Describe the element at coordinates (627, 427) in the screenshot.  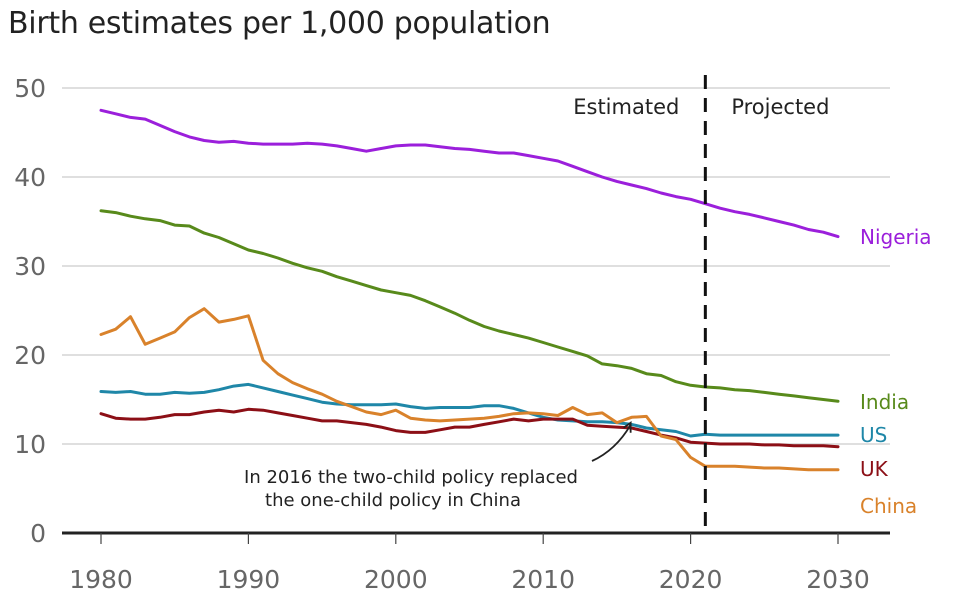
I see `annotation-arrowhead` at that location.